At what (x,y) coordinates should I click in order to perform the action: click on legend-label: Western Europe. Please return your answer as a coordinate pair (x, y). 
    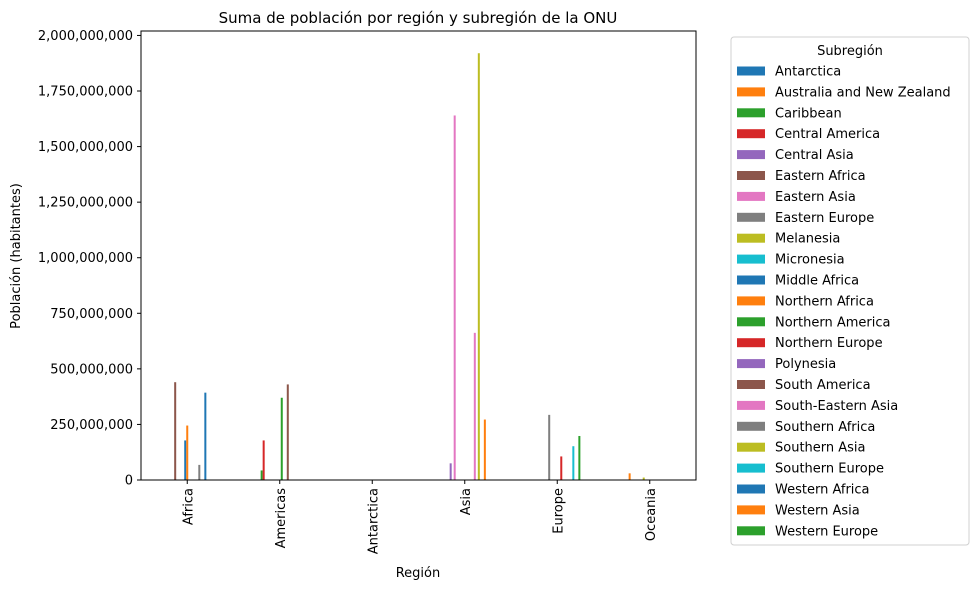
    Looking at the image, I should click on (826, 531).